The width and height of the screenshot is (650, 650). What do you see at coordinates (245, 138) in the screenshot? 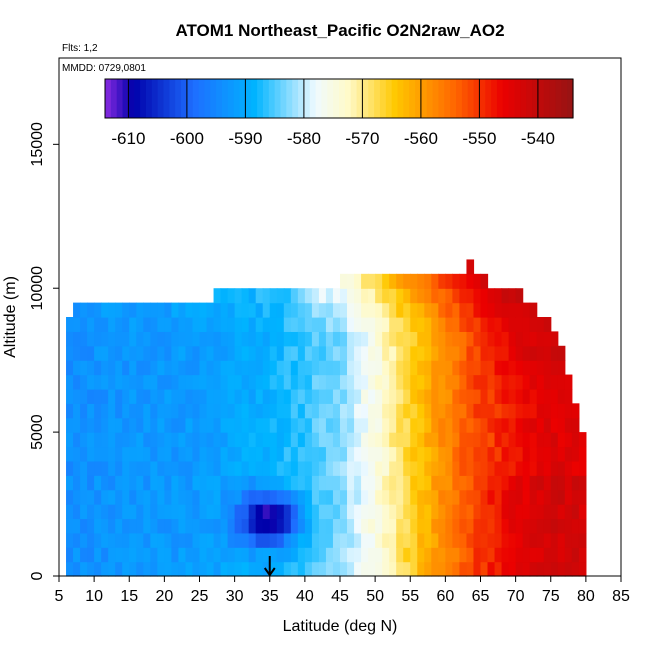
I see `colorbar-tick-label: -590` at bounding box center [245, 138].